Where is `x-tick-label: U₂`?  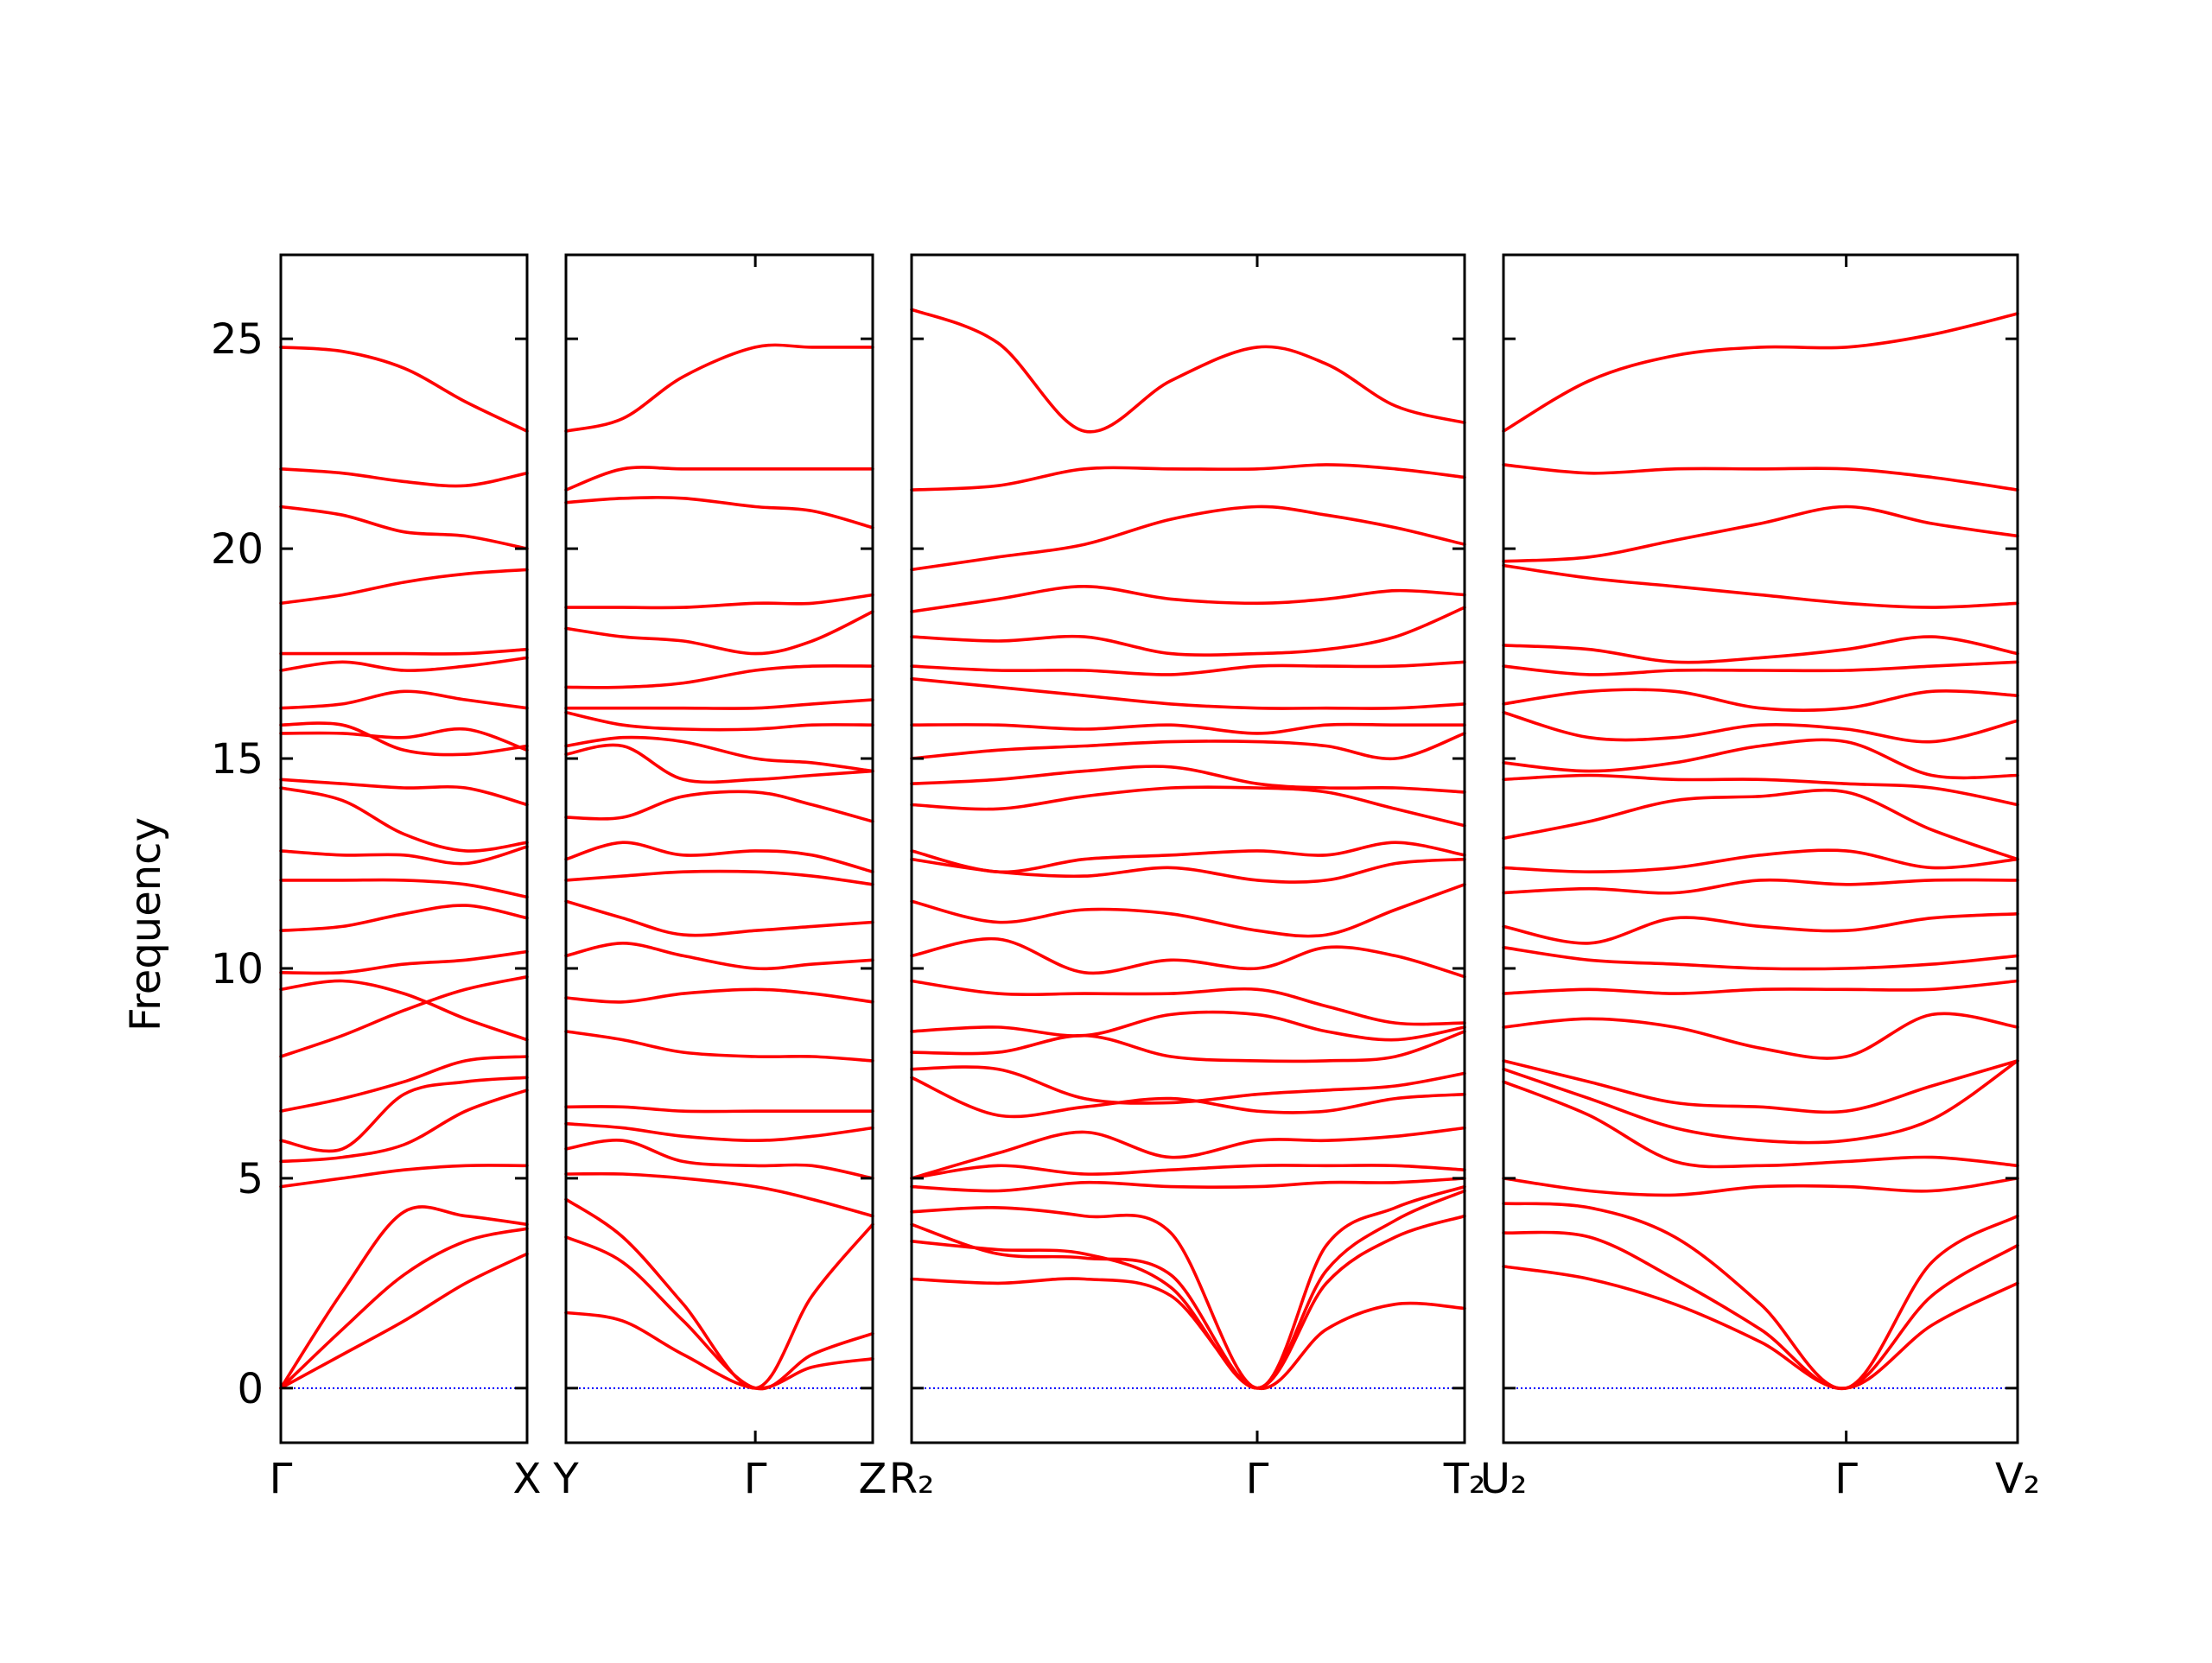 x-tick-label: U₂ is located at coordinates (1503, 1479).